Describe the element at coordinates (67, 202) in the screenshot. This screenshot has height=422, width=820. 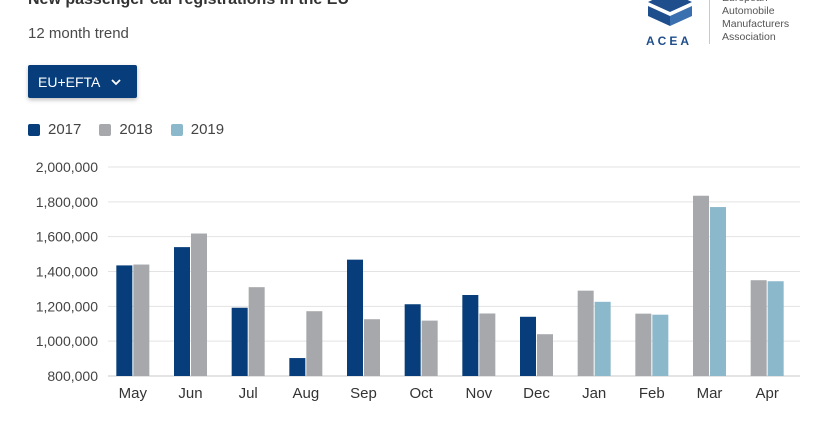
I see `y-tick-label: 1,800,000` at that location.